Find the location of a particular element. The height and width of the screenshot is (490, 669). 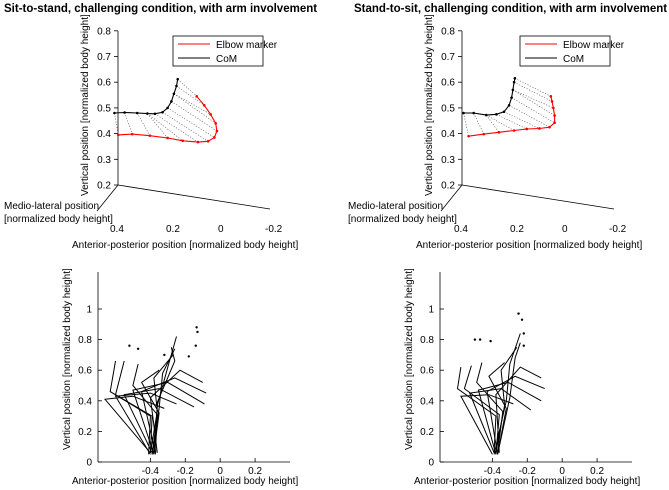

x-axis-ticks: -0.4 -0.2 0 0.2 is located at coordinates (544, 467).